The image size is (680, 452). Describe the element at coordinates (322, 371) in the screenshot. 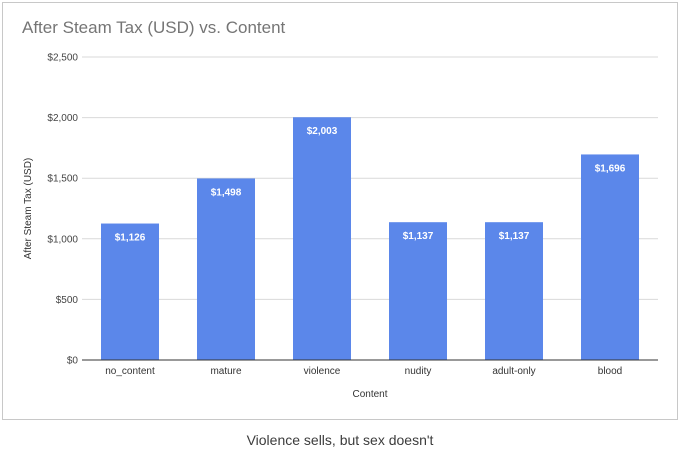

I see `x-tick-label: violence` at that location.